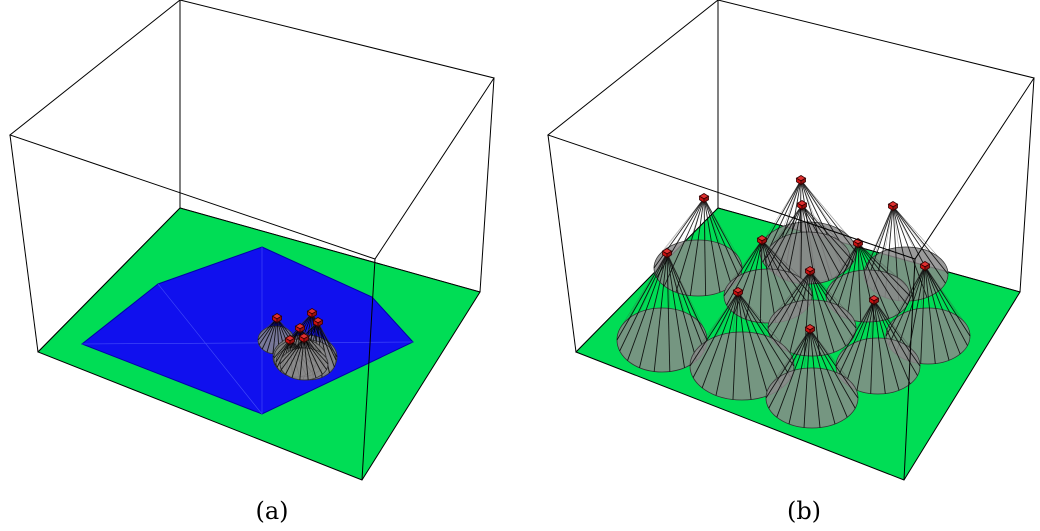 Image resolution: width=1040 pixels, height=531 pixels. I want to click on panel-a-sensor-cones, so click(297, 344).